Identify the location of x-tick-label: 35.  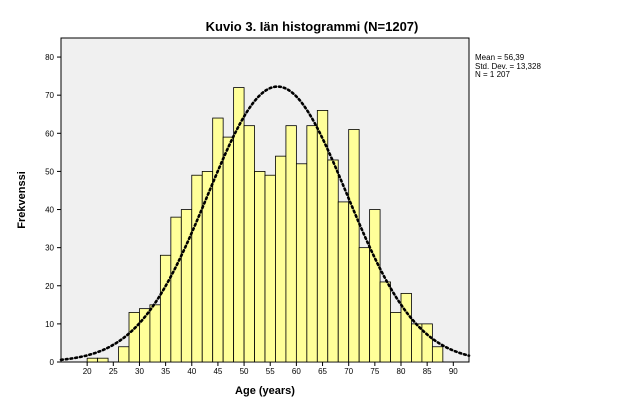
(165, 371).